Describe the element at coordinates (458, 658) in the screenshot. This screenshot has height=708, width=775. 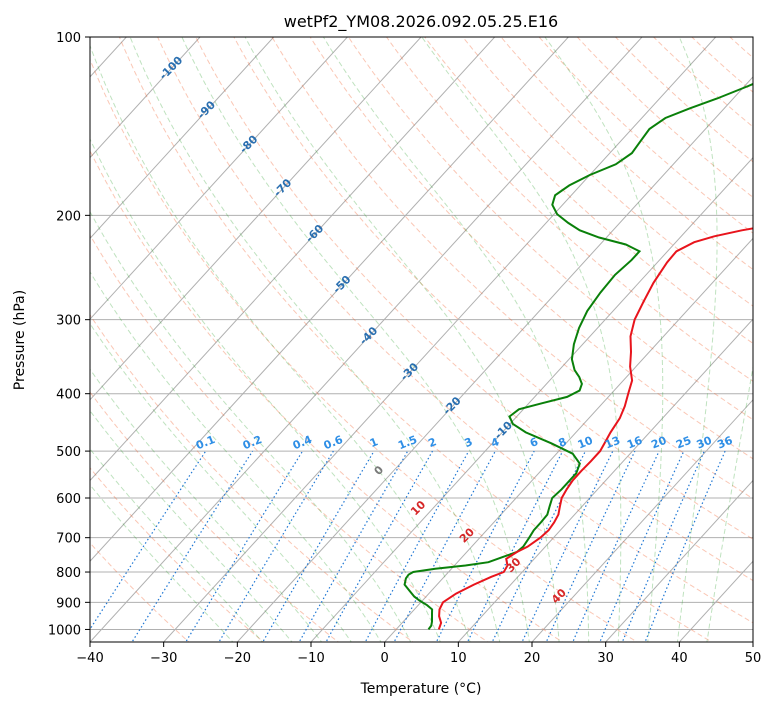
I see `x-tick-label: 10` at that location.